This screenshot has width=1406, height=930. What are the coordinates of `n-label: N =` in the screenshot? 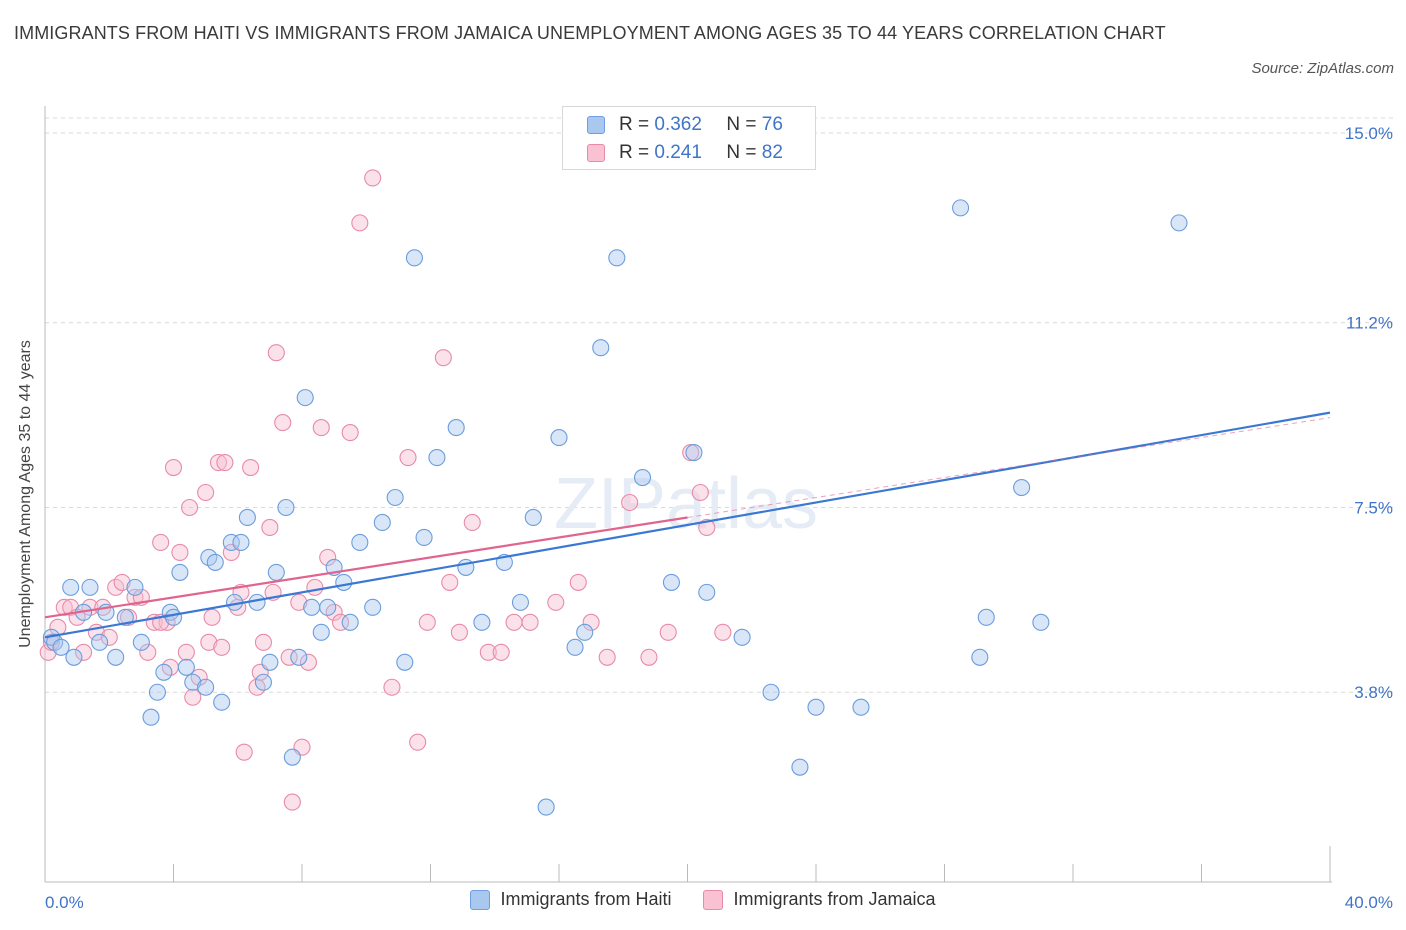 It's located at (741, 152).